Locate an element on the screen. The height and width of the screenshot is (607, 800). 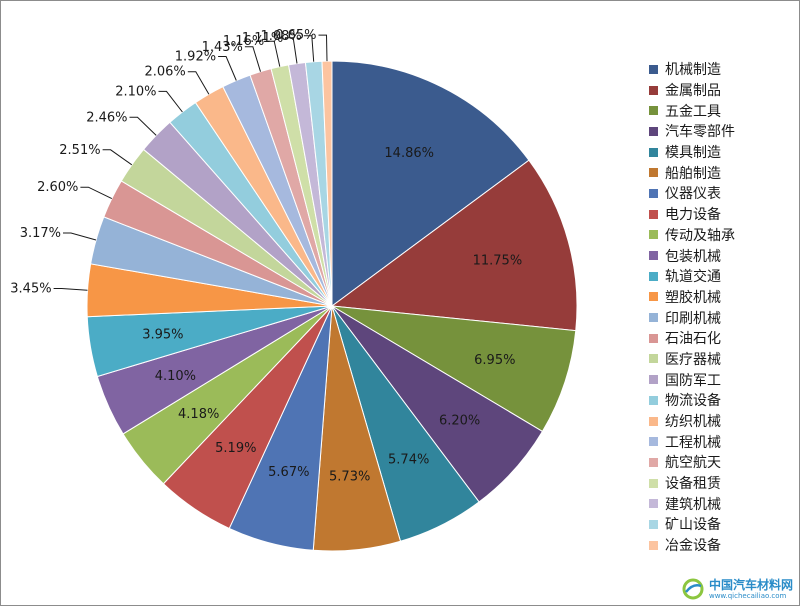
legend-label: 冶金设备 is located at coordinates (693, 546).